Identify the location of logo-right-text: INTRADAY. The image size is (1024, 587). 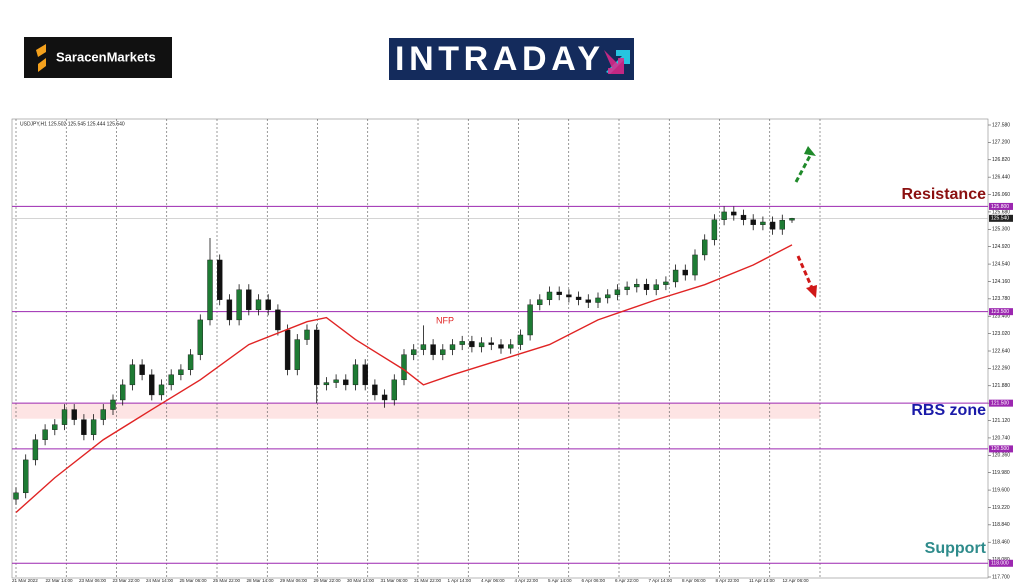
(497, 59).